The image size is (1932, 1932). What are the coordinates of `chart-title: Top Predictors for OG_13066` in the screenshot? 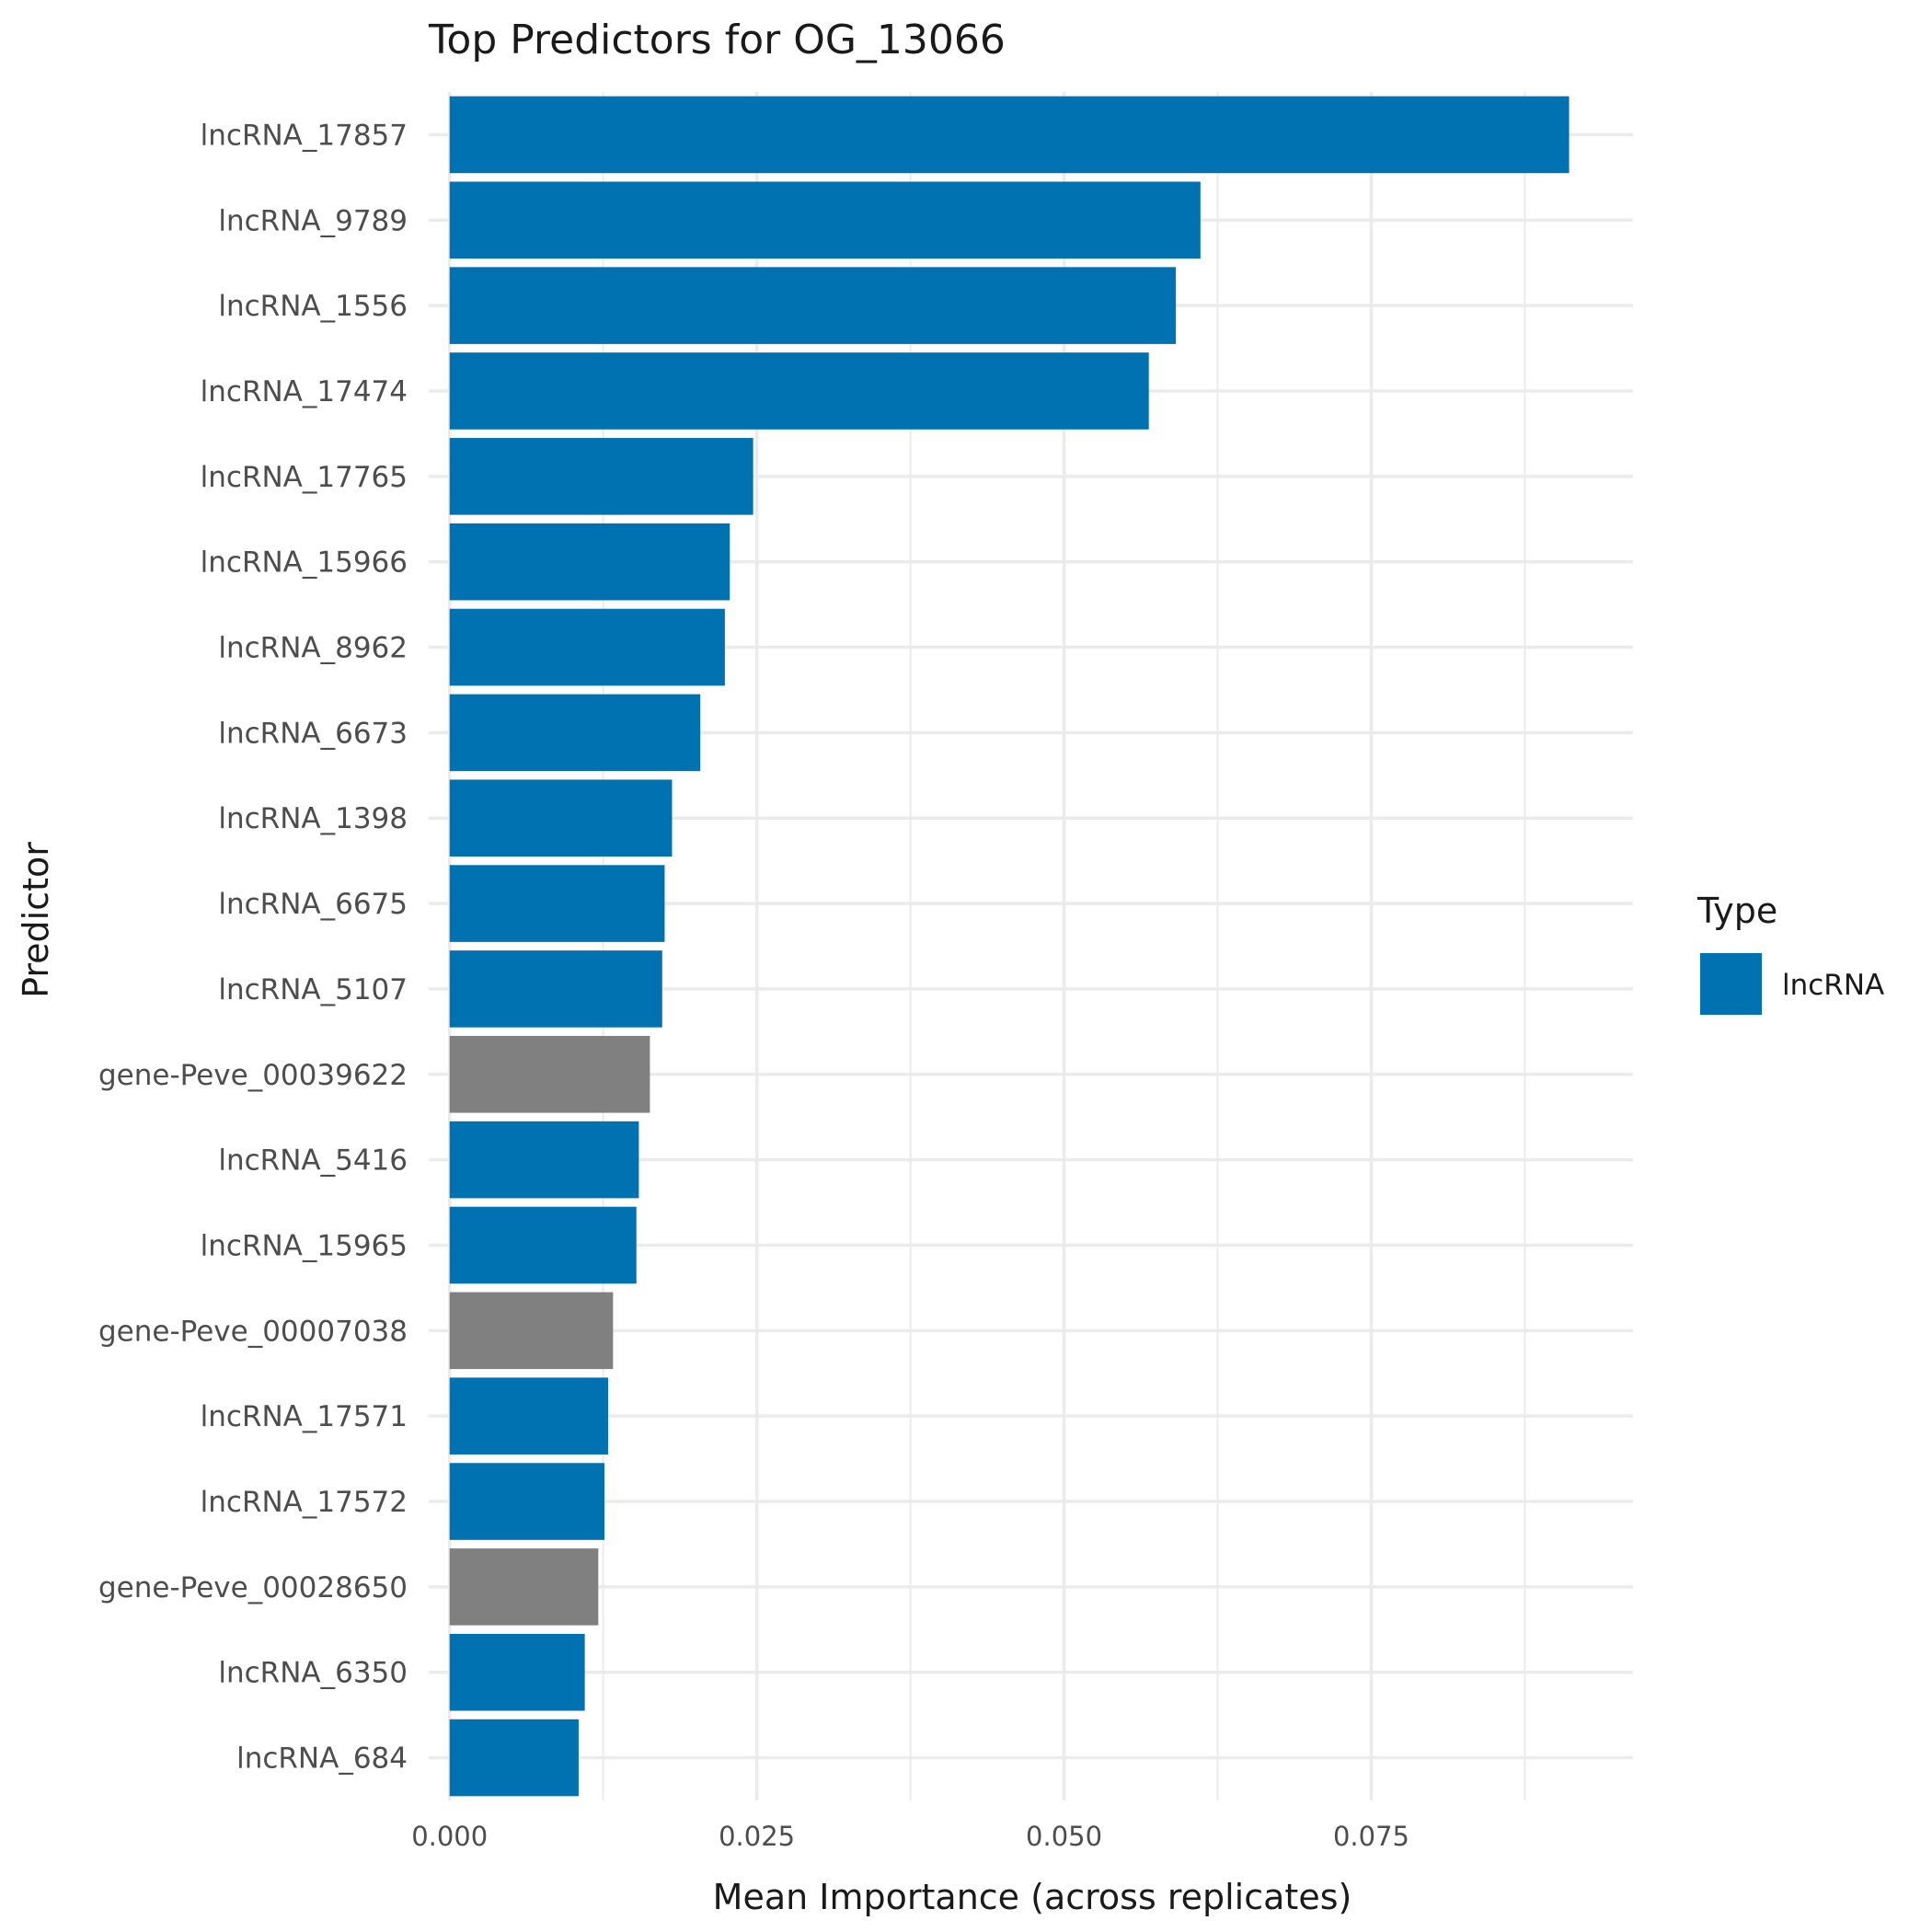 It's located at (717, 40).